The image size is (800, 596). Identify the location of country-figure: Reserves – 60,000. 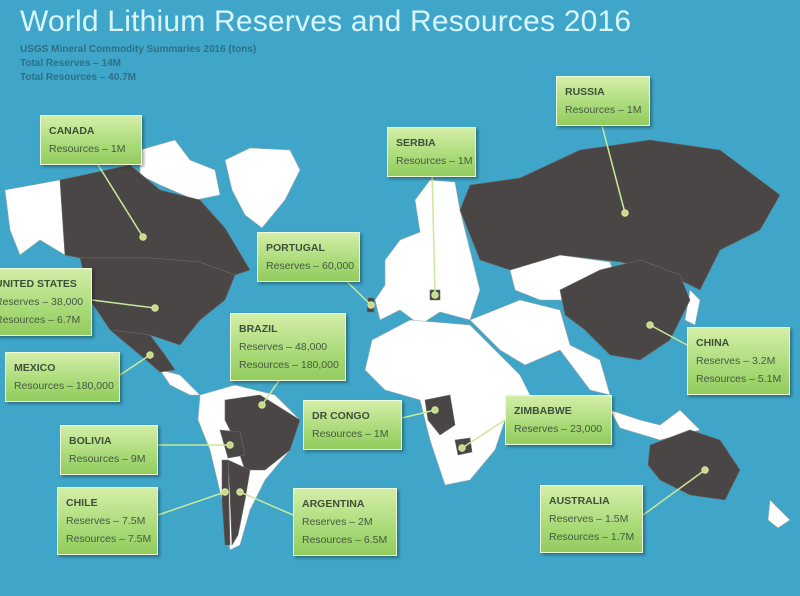
(310, 266).